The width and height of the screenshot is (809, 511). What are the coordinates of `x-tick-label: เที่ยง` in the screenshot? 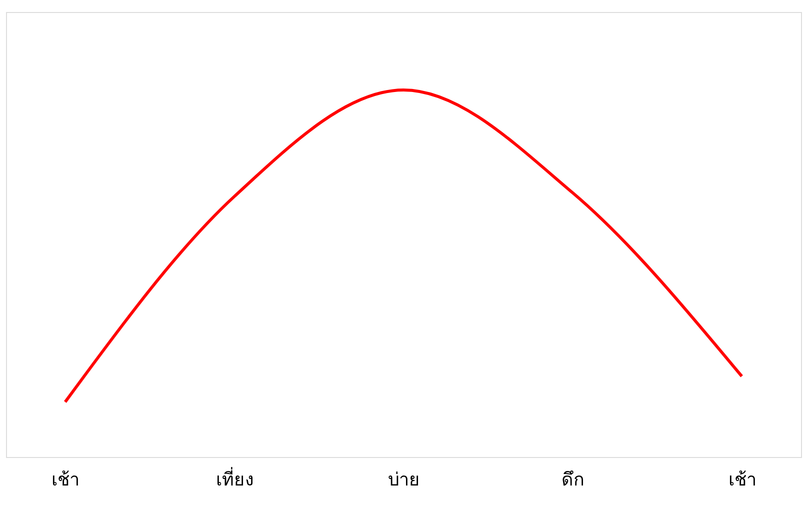 It's located at (235, 478).